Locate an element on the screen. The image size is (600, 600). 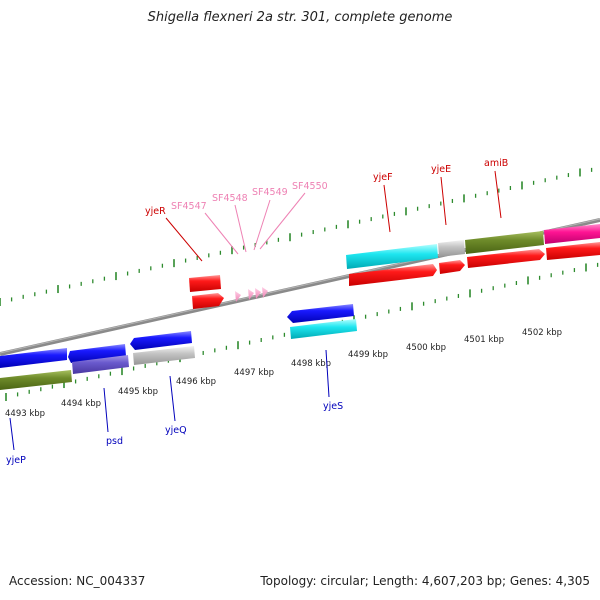
scale-label: 4498 kbp is located at coordinates (311, 364).